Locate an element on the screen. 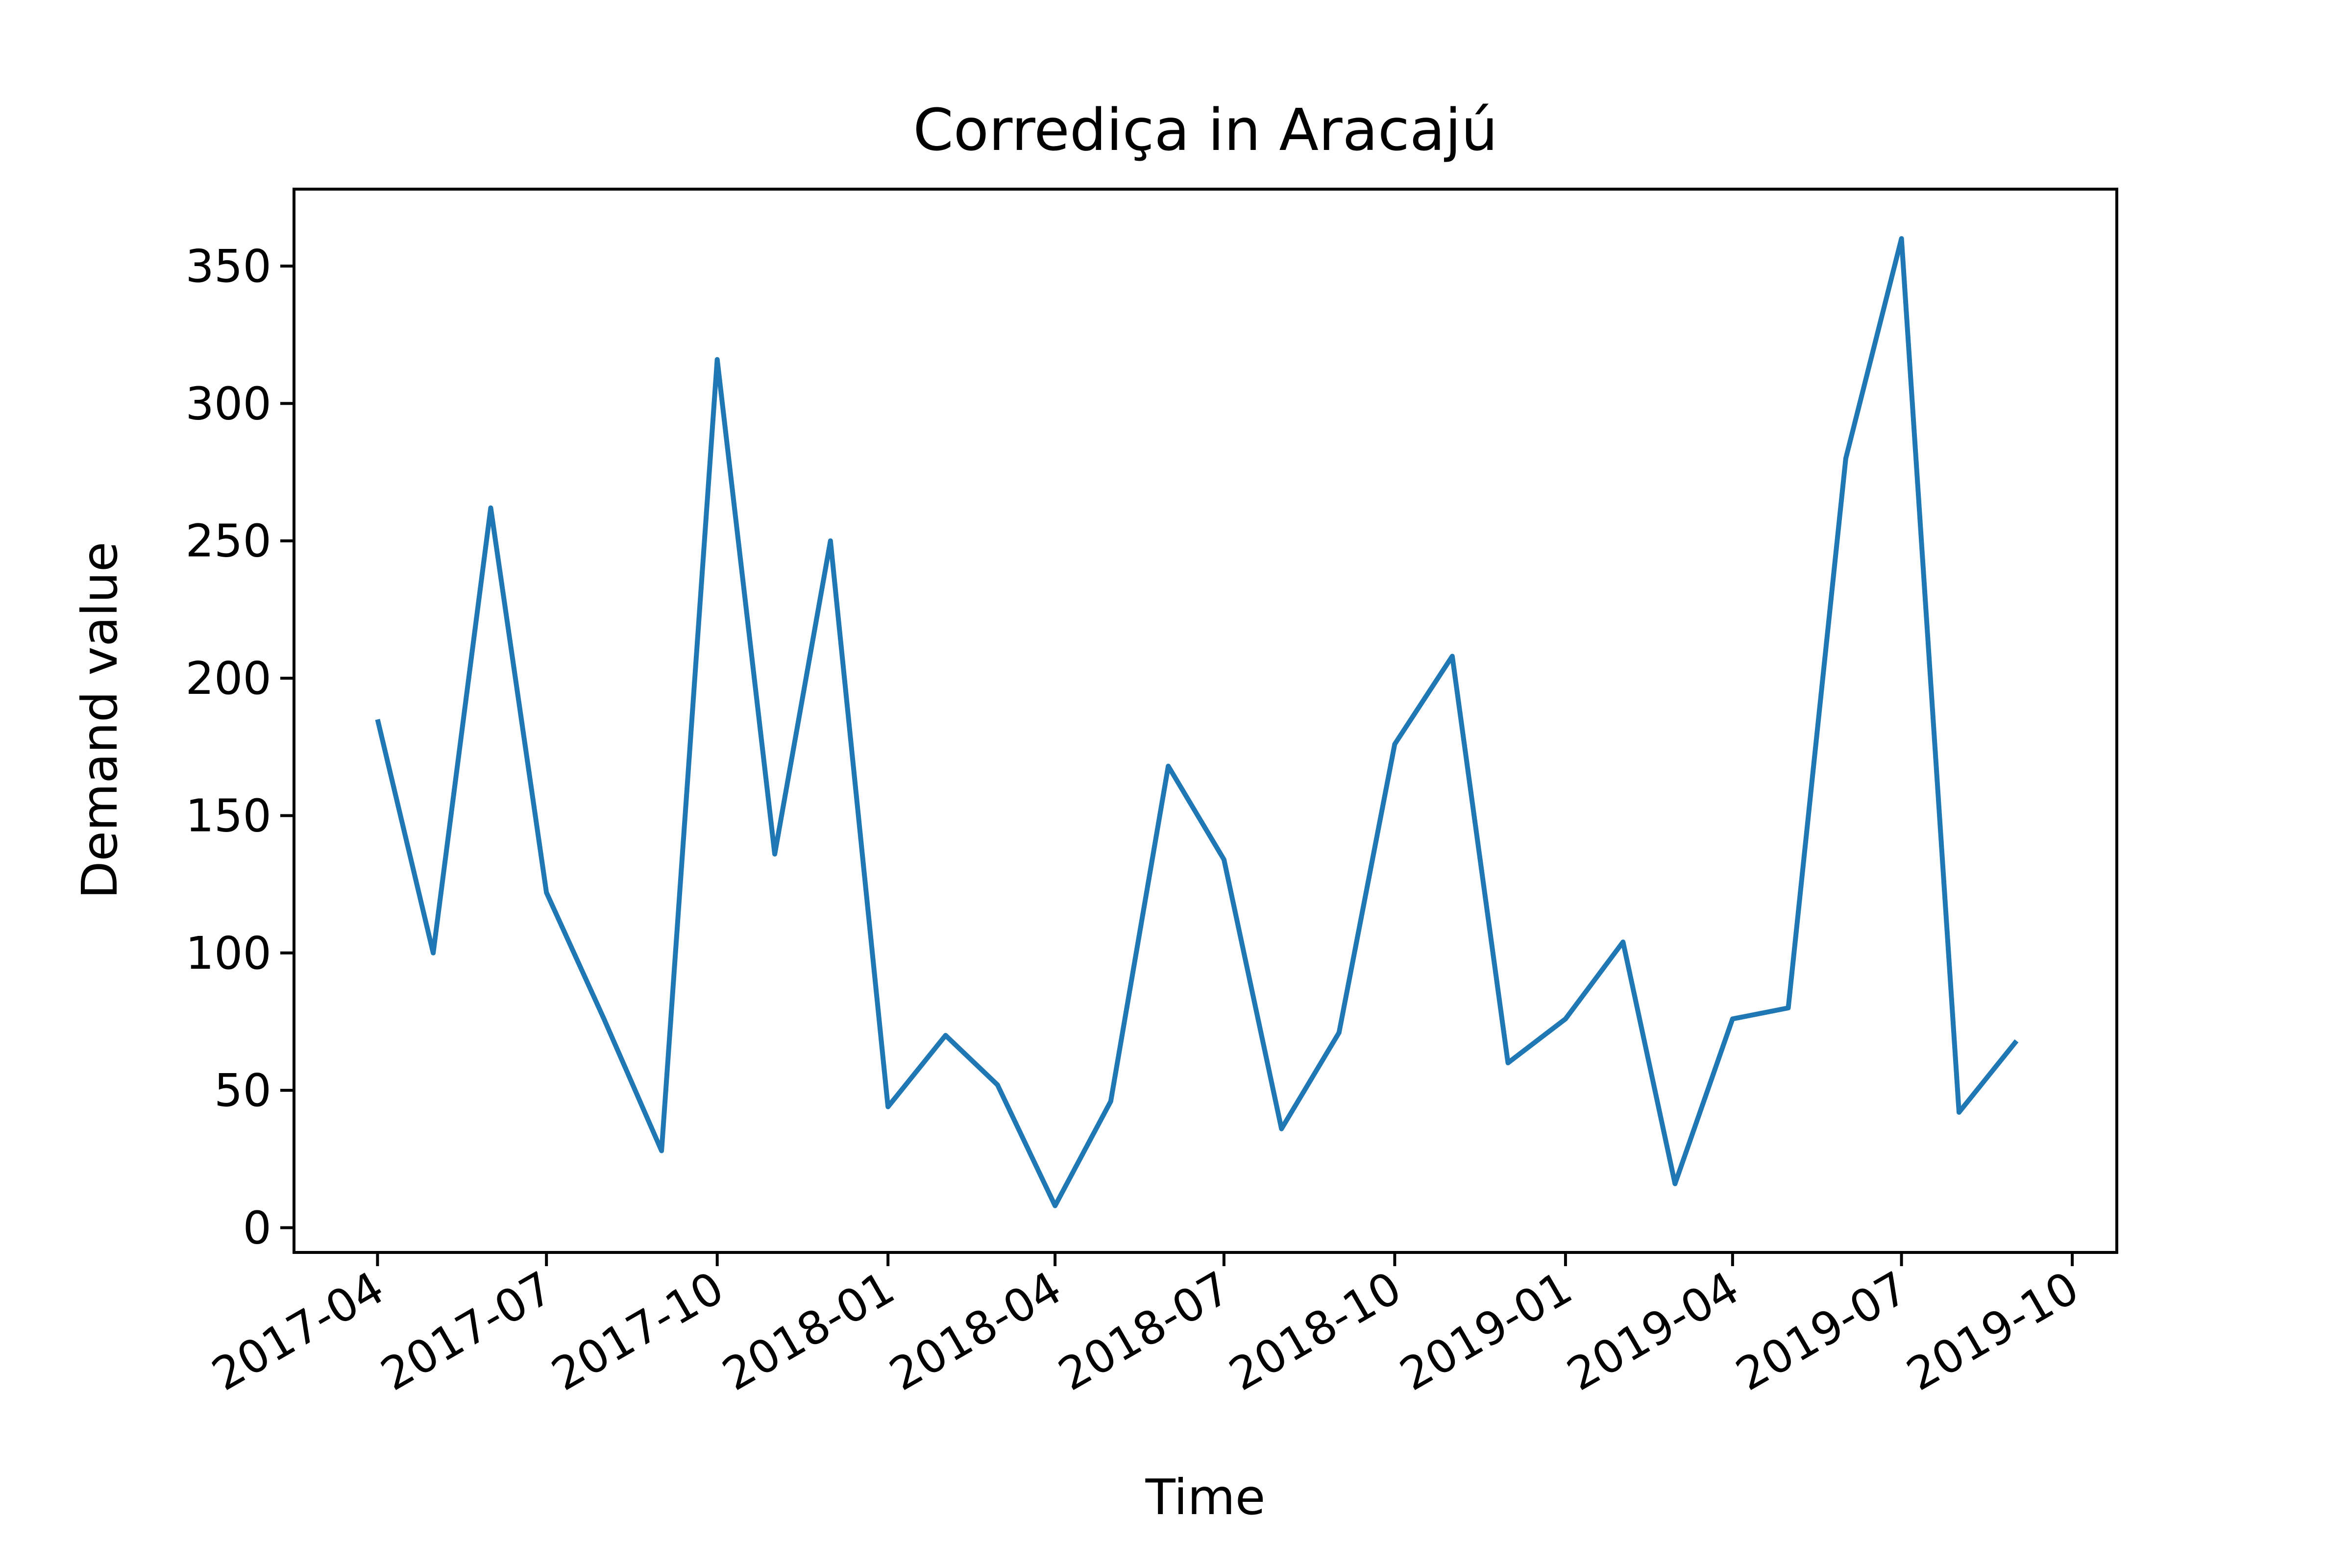  y-tick-label: 100 is located at coordinates (228, 953).